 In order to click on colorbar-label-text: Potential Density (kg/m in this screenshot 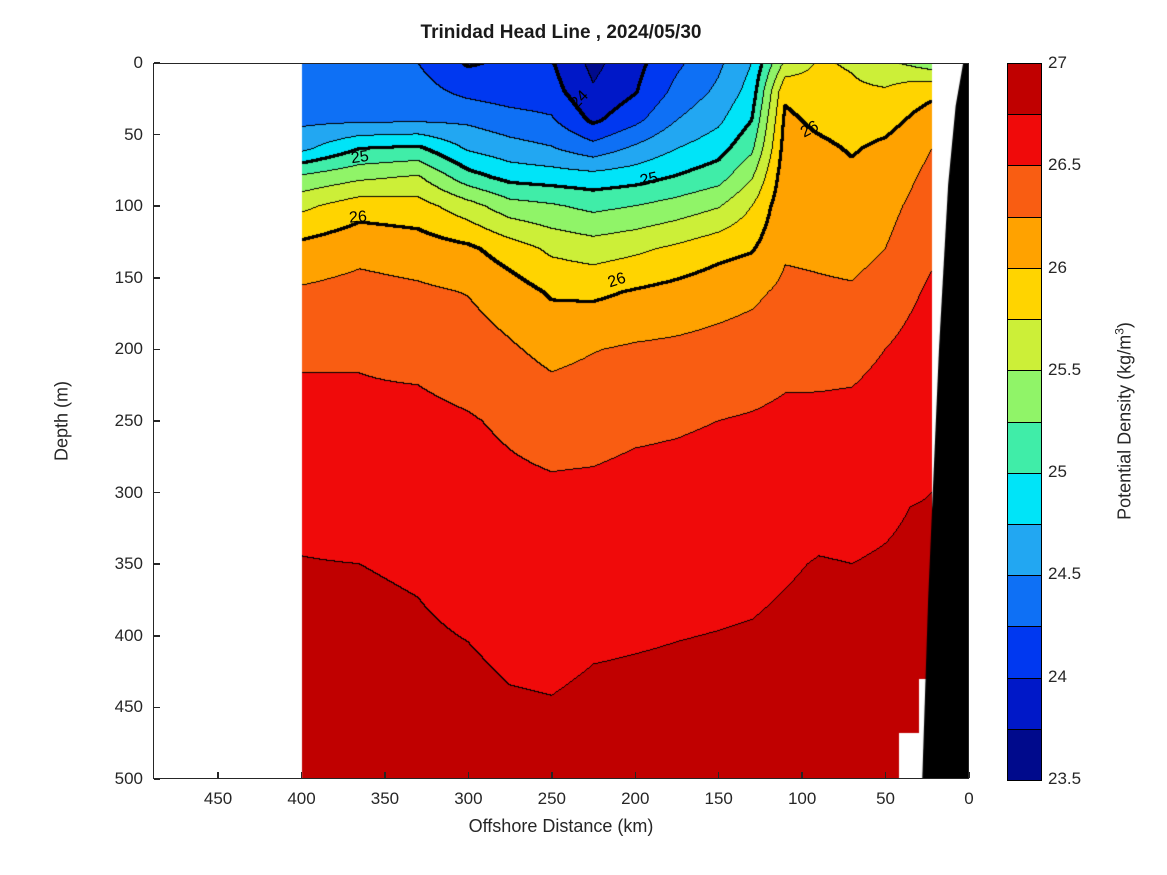, I will do `click(1124, 427)`.